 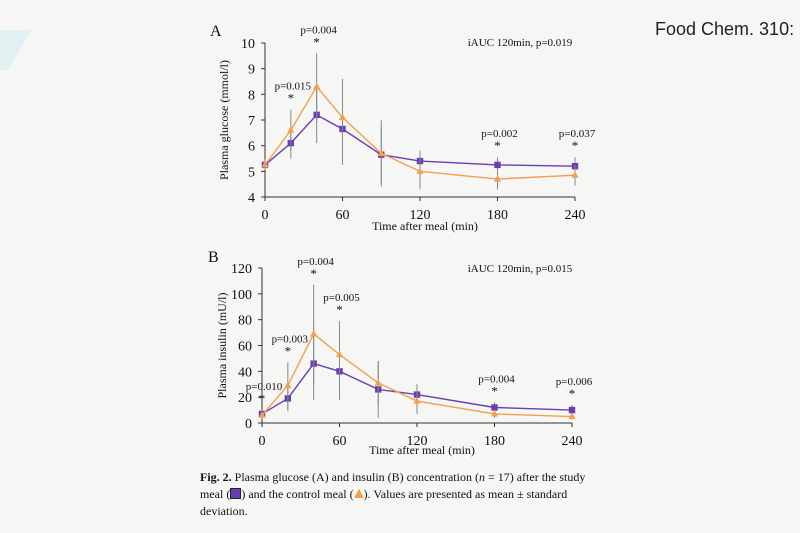 I want to click on panel-a-label: A, so click(x=216, y=31).